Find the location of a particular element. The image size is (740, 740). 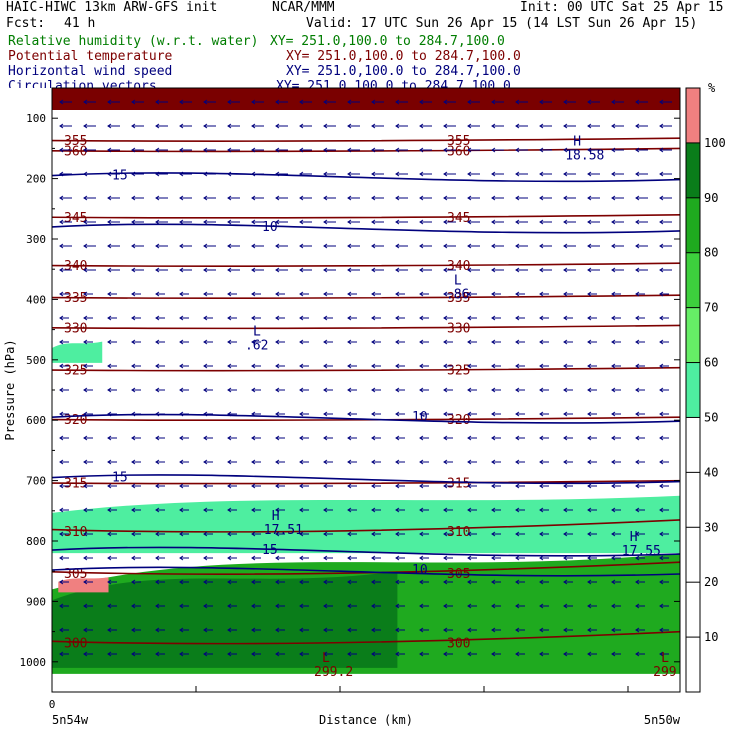

theta-contour-label: 330 is located at coordinates (75, 328).